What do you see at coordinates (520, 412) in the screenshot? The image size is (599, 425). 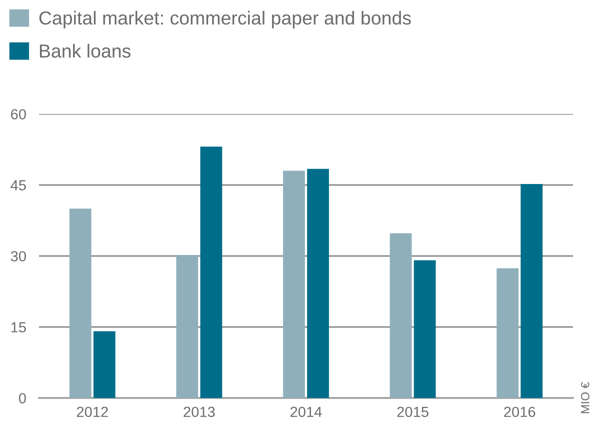 I see `x-tick-label: 2016` at bounding box center [520, 412].